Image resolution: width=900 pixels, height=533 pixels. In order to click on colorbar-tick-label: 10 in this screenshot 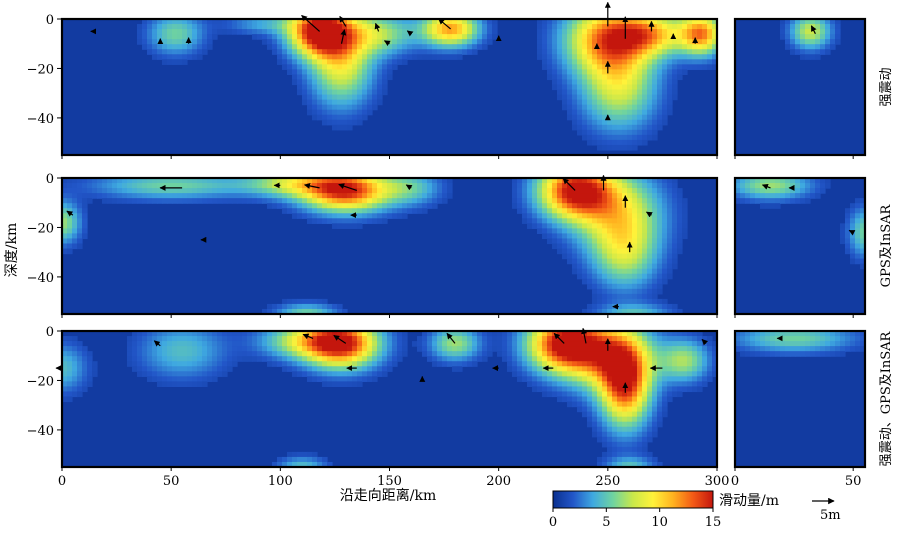, I will do `click(659, 522)`.